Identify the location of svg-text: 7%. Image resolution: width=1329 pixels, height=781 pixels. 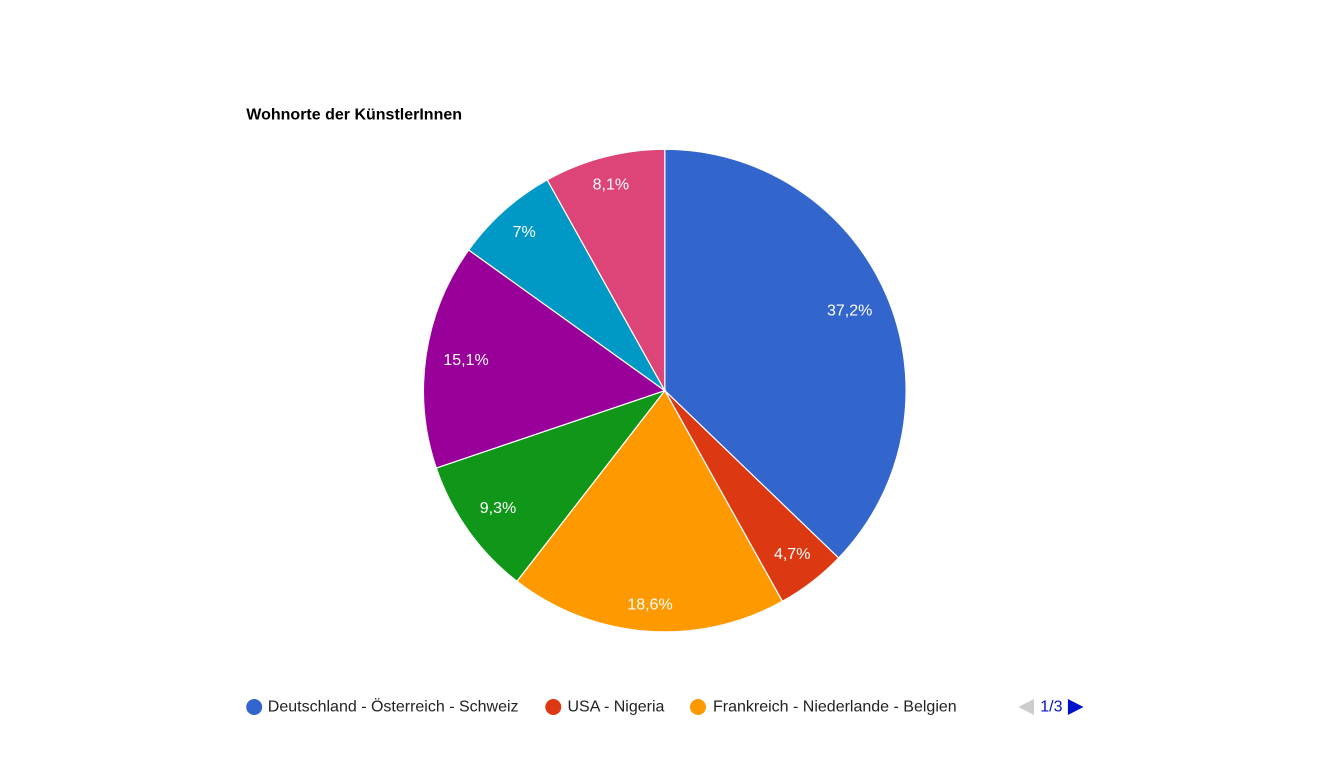
(524, 232).